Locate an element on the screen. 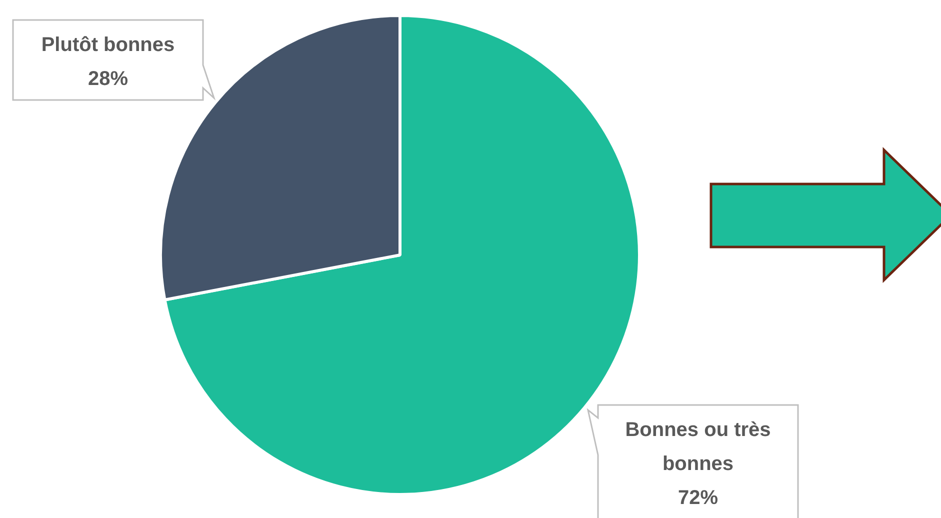 This screenshot has height=518, width=941. data-label: 28% is located at coordinates (108, 79).